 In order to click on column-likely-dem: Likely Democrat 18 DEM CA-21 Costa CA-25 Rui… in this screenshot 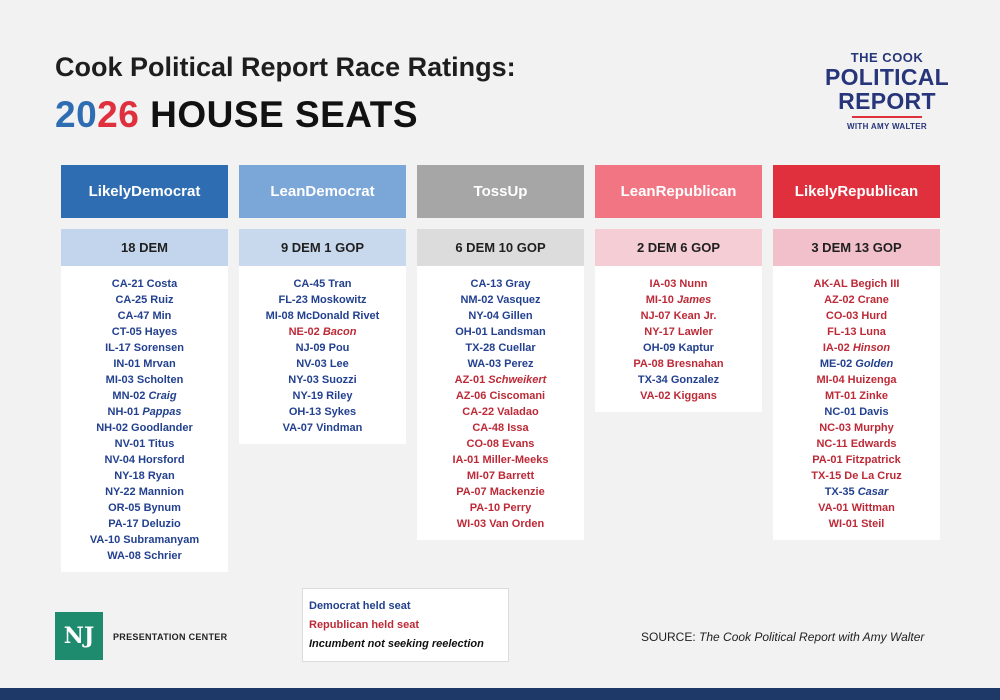, I will do `click(144, 368)`.